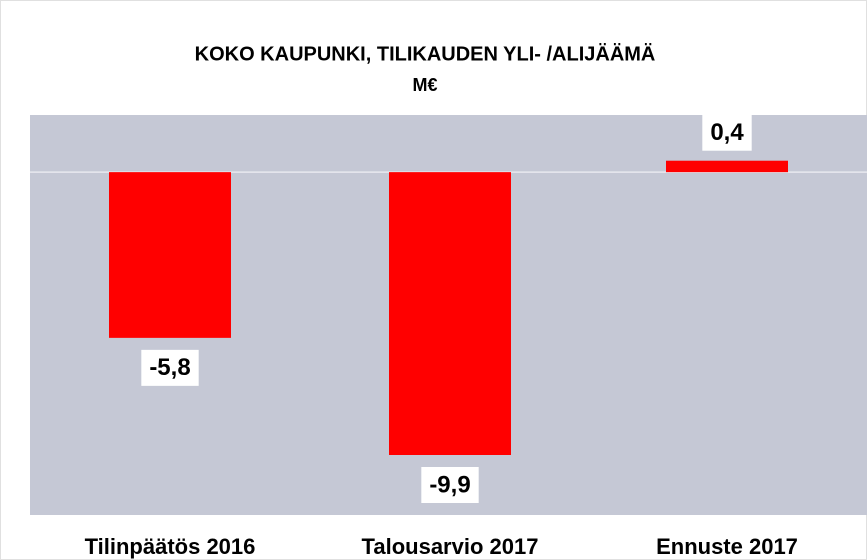  I want to click on chart-title: KOKO KAUPUNKI, TILIKAUDEN YLI- /ALIJÄÄMÄ, so click(425, 53).